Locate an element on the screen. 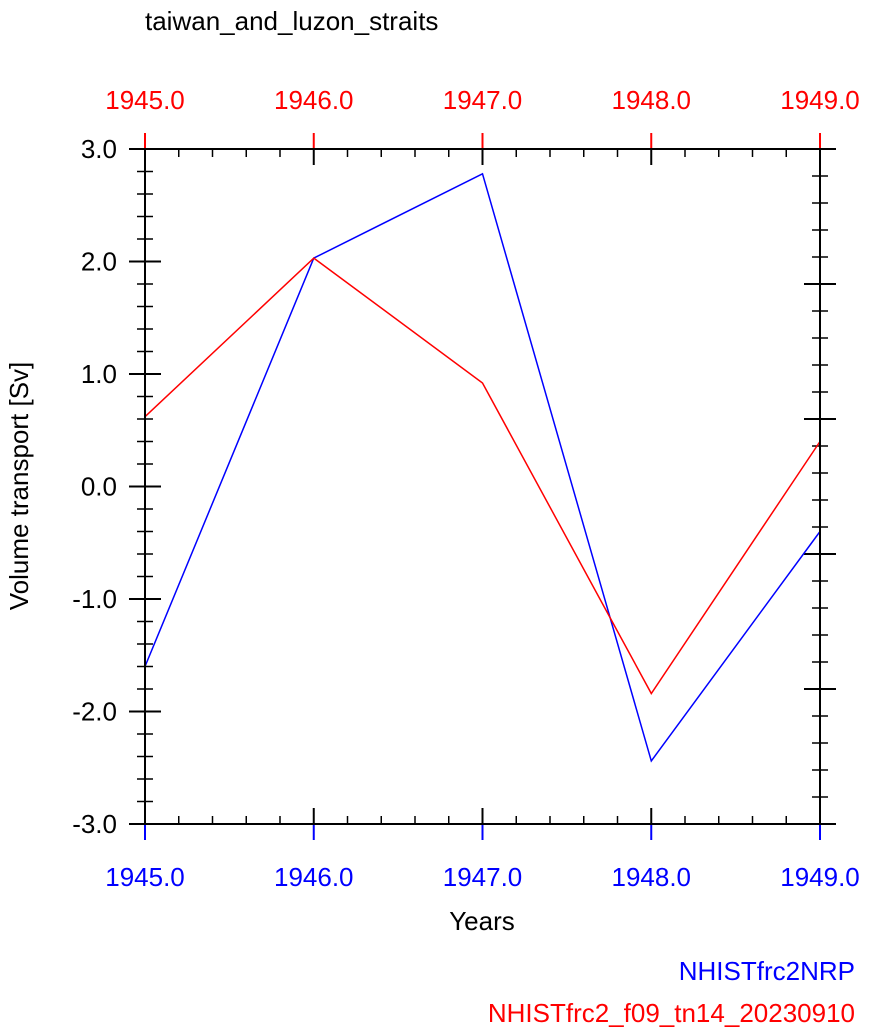 The height and width of the screenshot is (1035, 869). y-tick-label: 0.0 is located at coordinates (99, 487).